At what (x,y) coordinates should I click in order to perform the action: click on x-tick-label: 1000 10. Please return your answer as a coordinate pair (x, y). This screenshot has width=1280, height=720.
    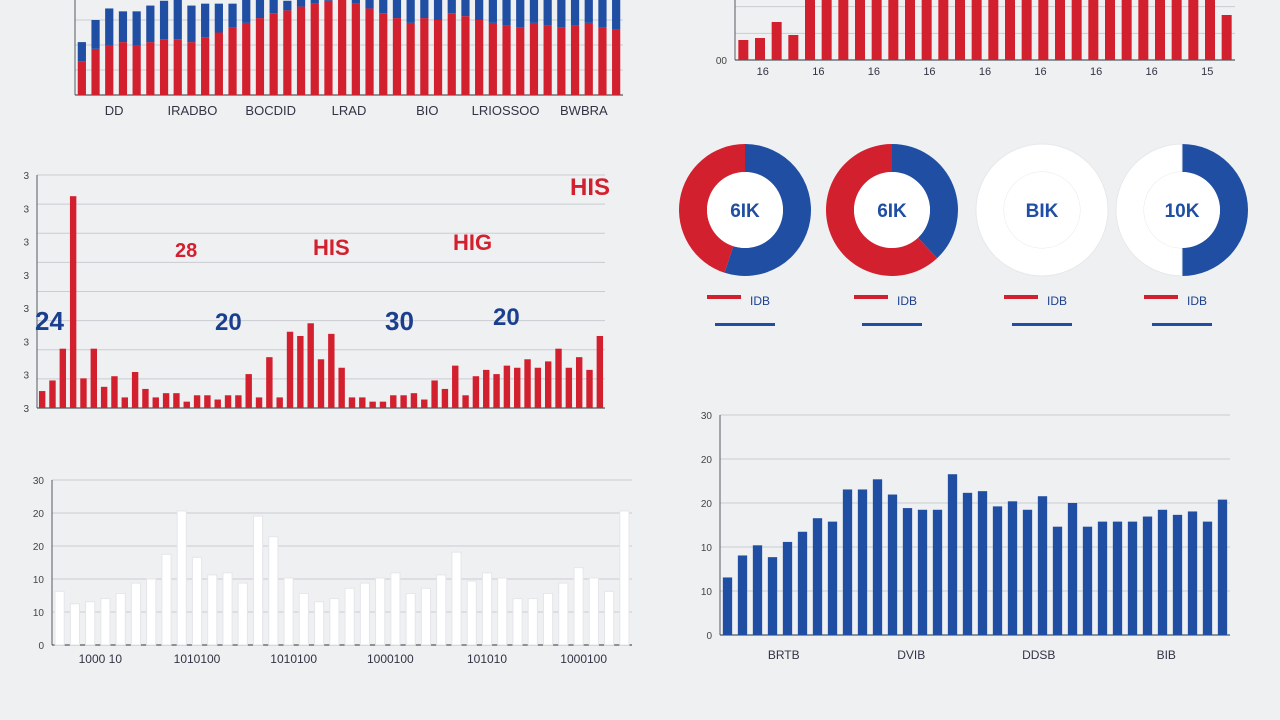
    Looking at the image, I should click on (101, 659).